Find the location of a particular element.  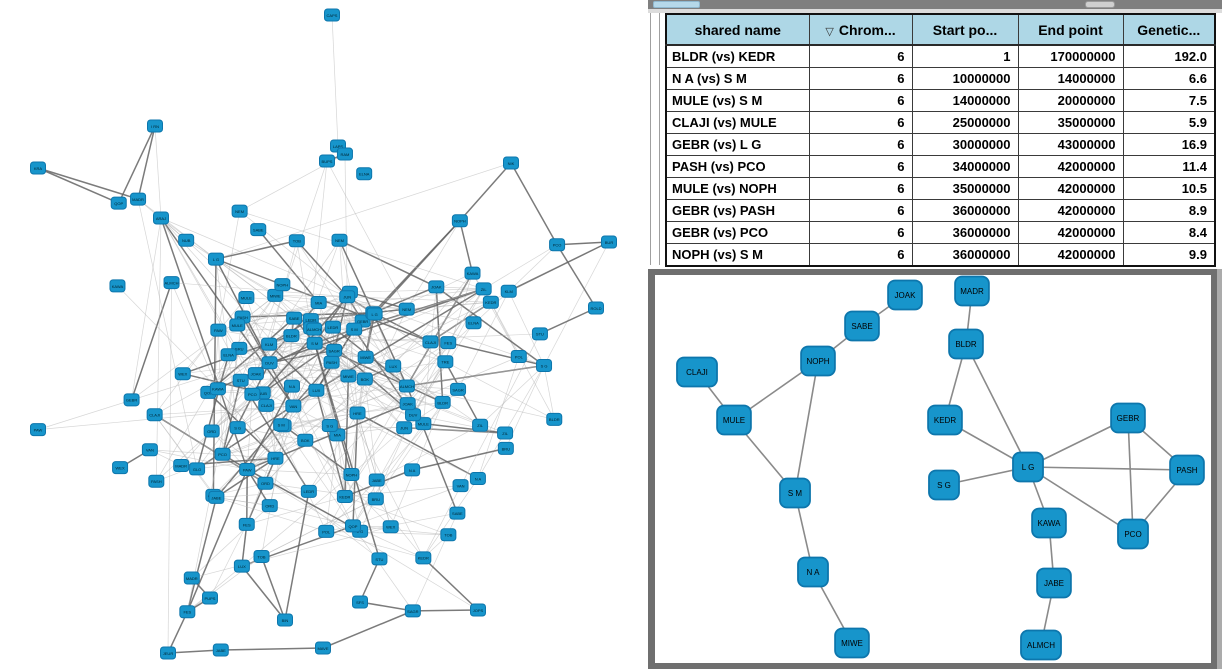

network-node: BUR is located at coordinates (609, 242).